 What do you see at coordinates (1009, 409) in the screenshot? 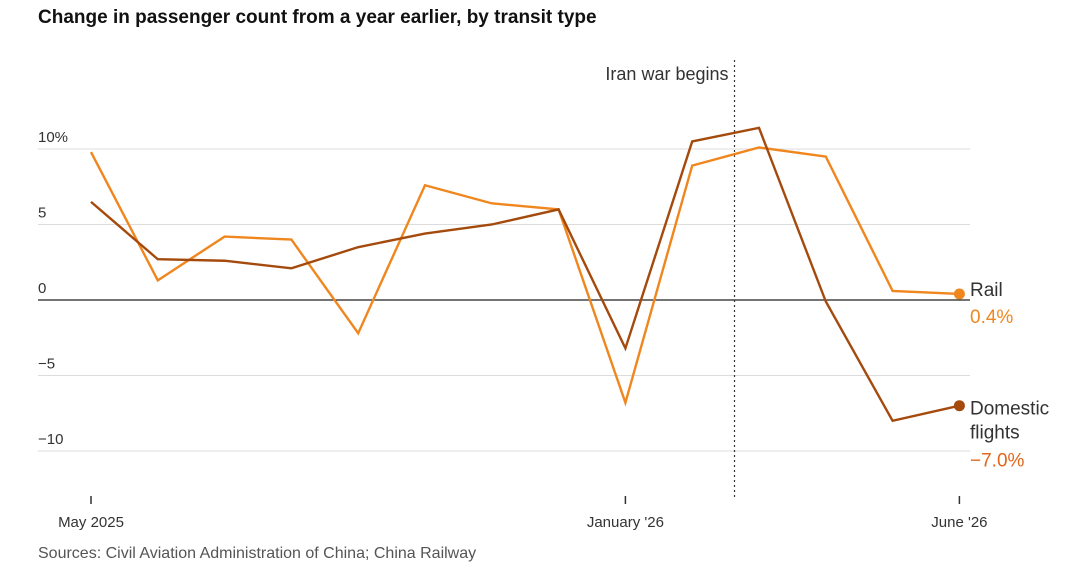
I see `series-label-flights-line1: Domestic` at bounding box center [1009, 409].